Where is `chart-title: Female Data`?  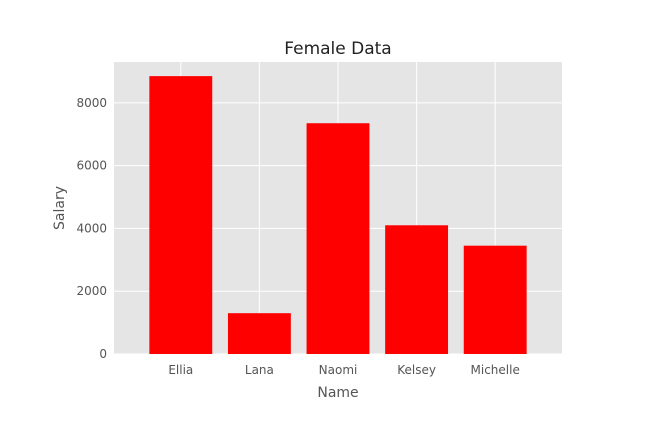
chart-title: Female Data is located at coordinates (337, 49).